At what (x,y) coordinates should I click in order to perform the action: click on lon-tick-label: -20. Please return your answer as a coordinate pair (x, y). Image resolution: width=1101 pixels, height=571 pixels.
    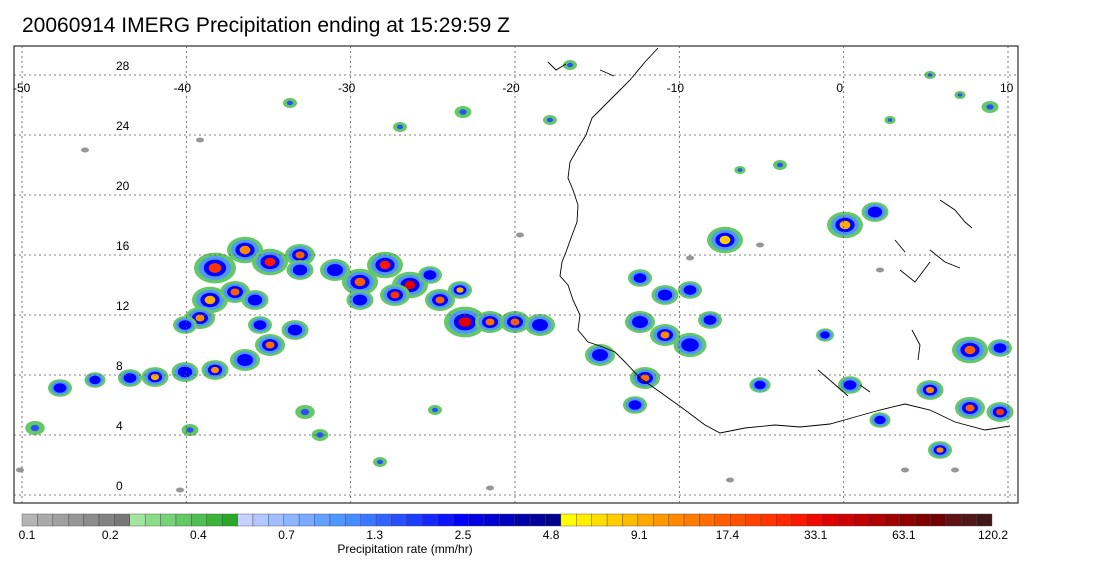
    Looking at the image, I should click on (511, 88).